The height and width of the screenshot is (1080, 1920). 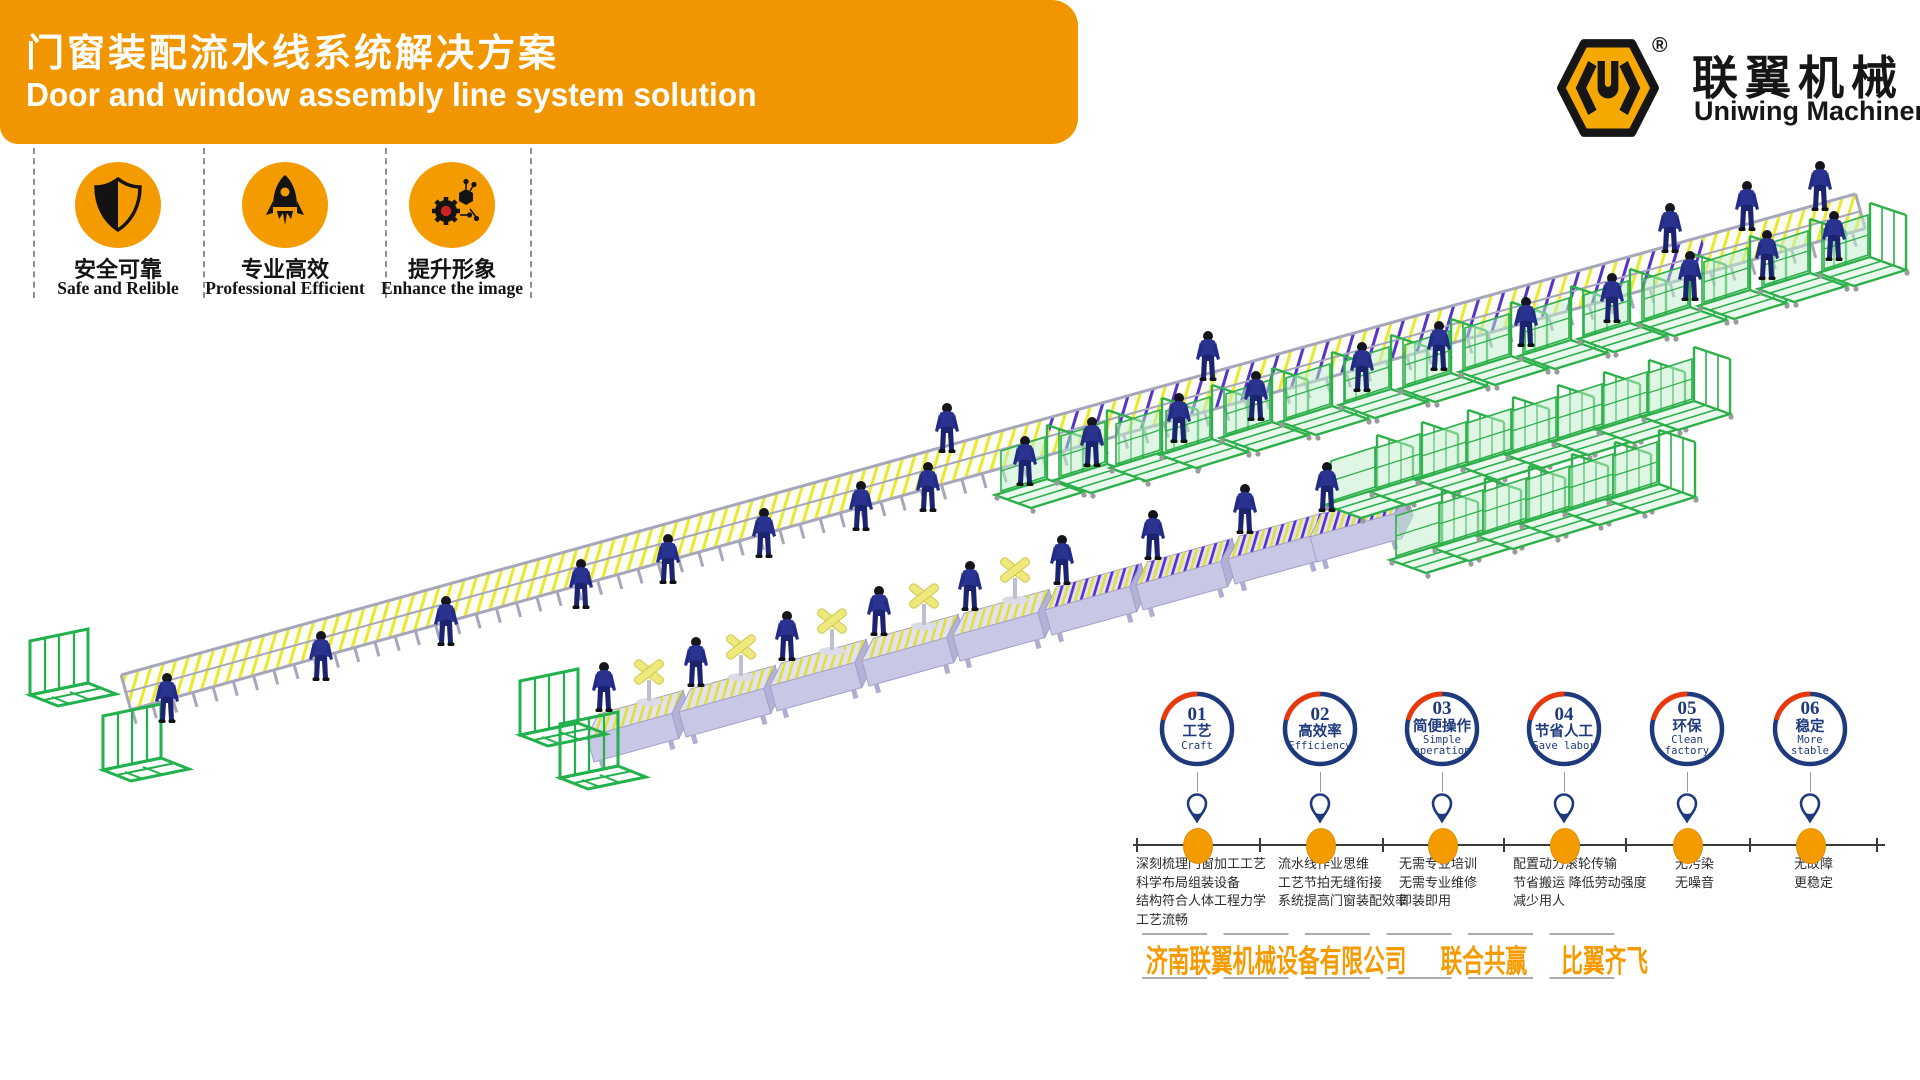 I want to click on step-label-zh: 节省人工, so click(x=1564, y=731).